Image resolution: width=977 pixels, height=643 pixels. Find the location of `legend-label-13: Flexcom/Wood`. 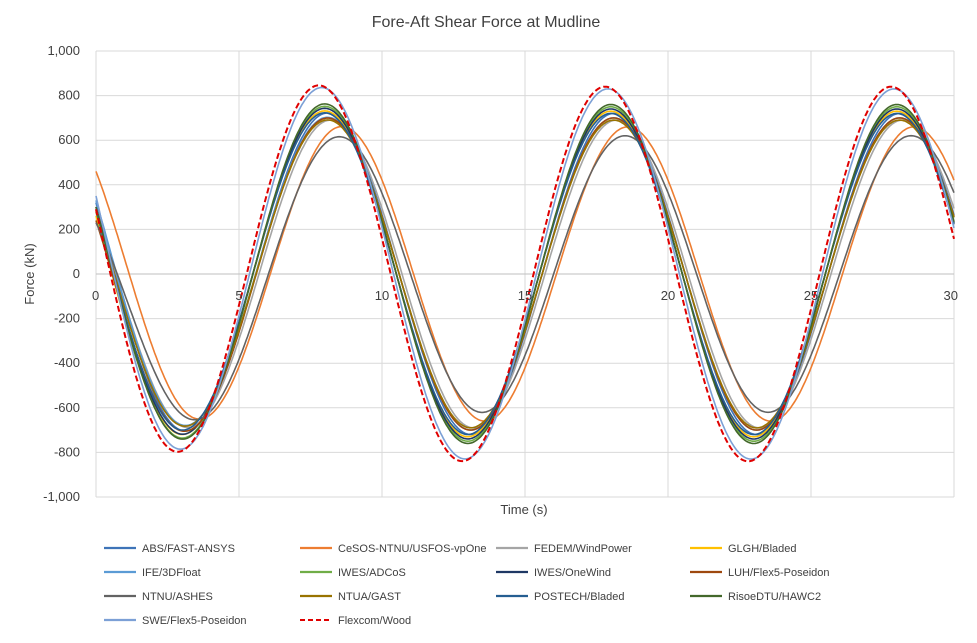

legend-label-13: Flexcom/Wood is located at coordinates (374, 621).